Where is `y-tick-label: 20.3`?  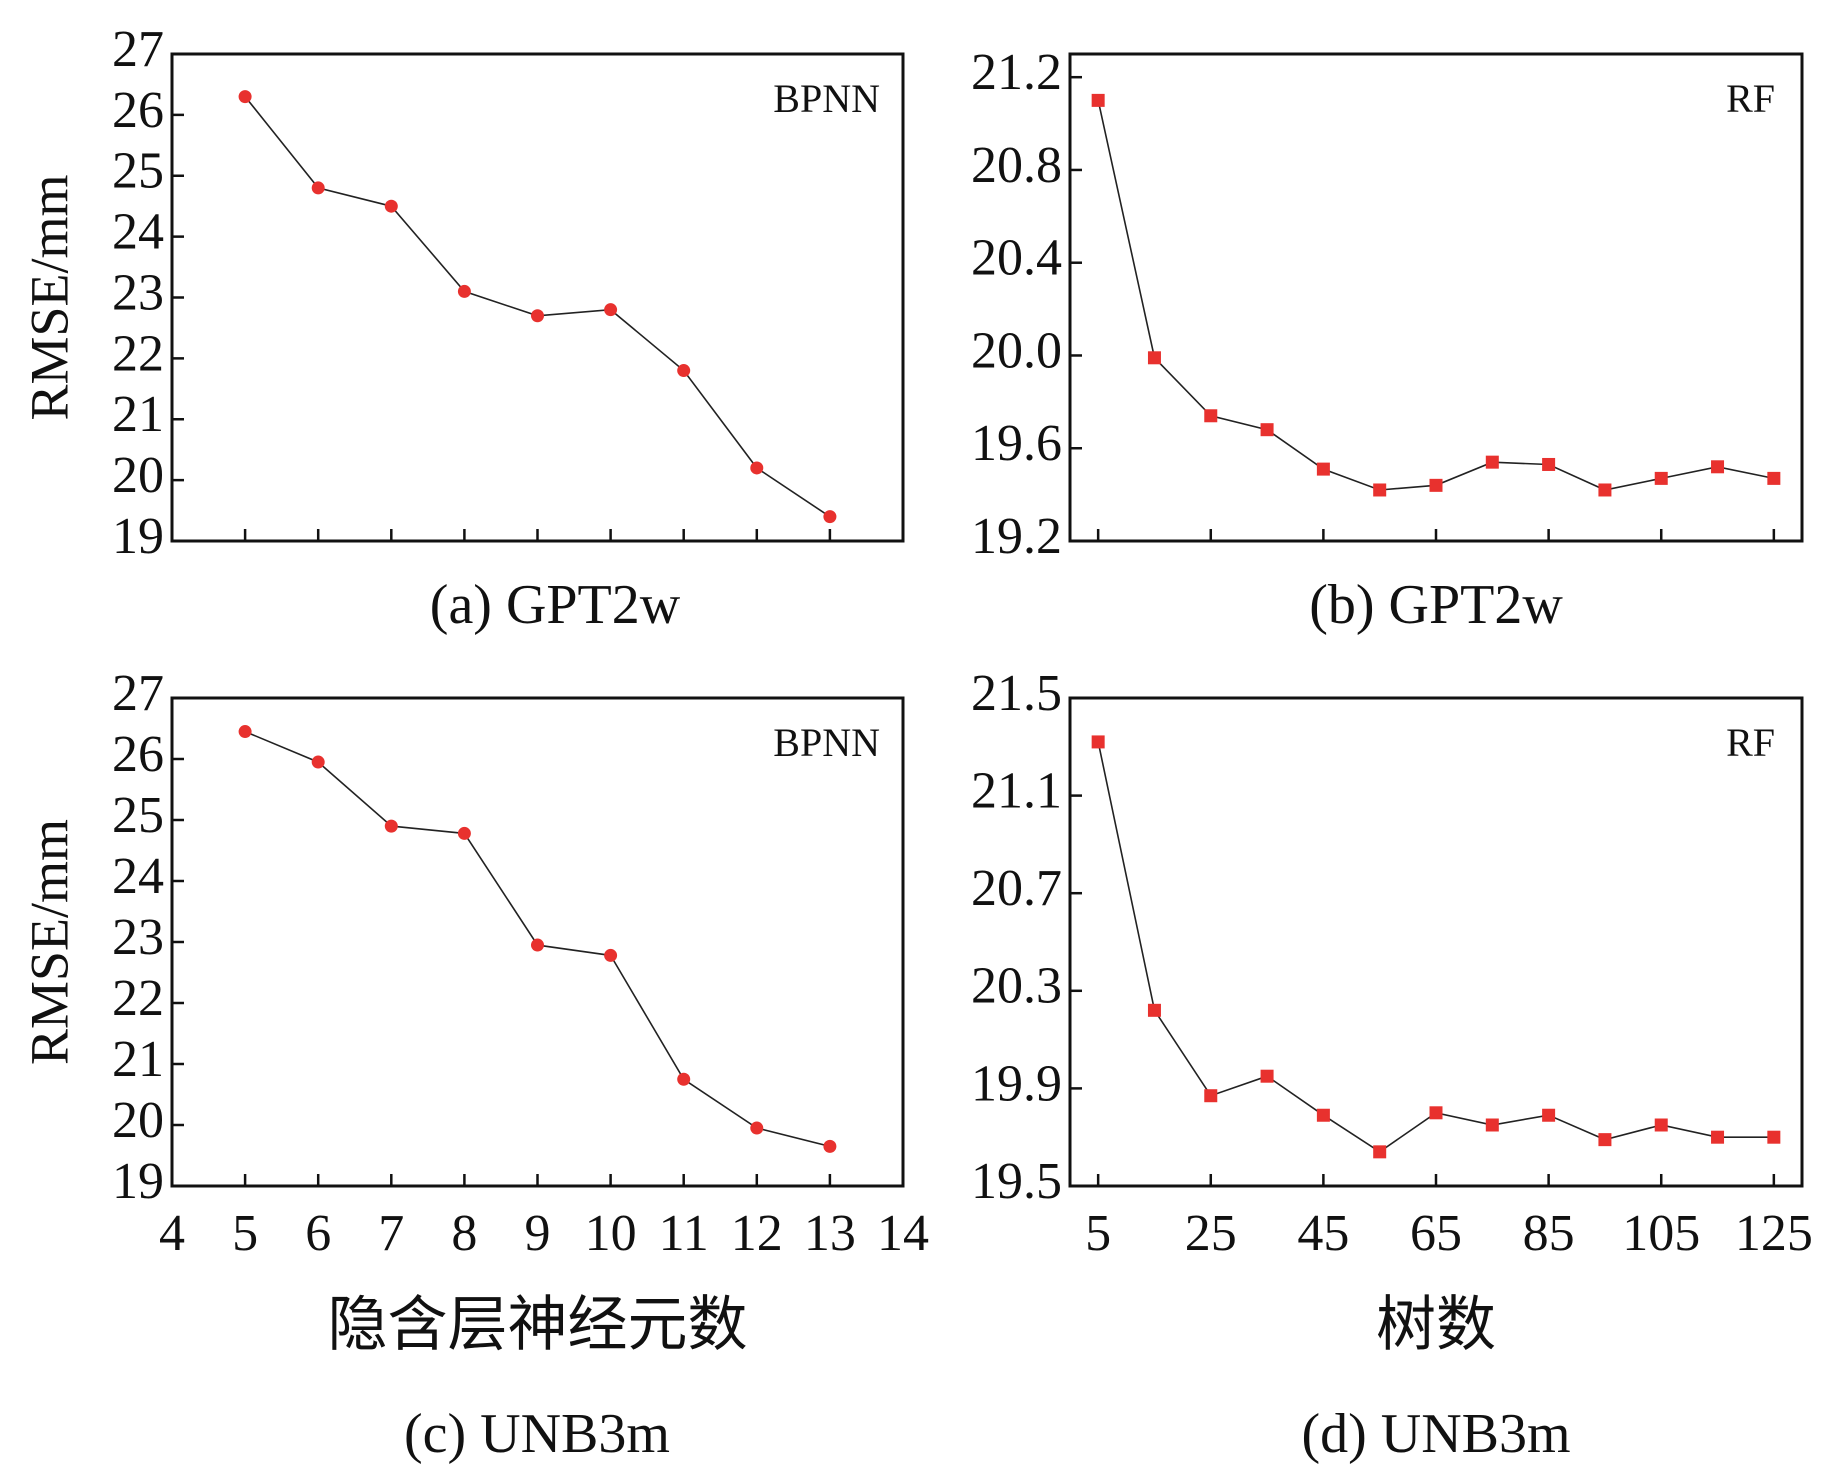 y-tick-label: 20.3 is located at coordinates (1016, 986).